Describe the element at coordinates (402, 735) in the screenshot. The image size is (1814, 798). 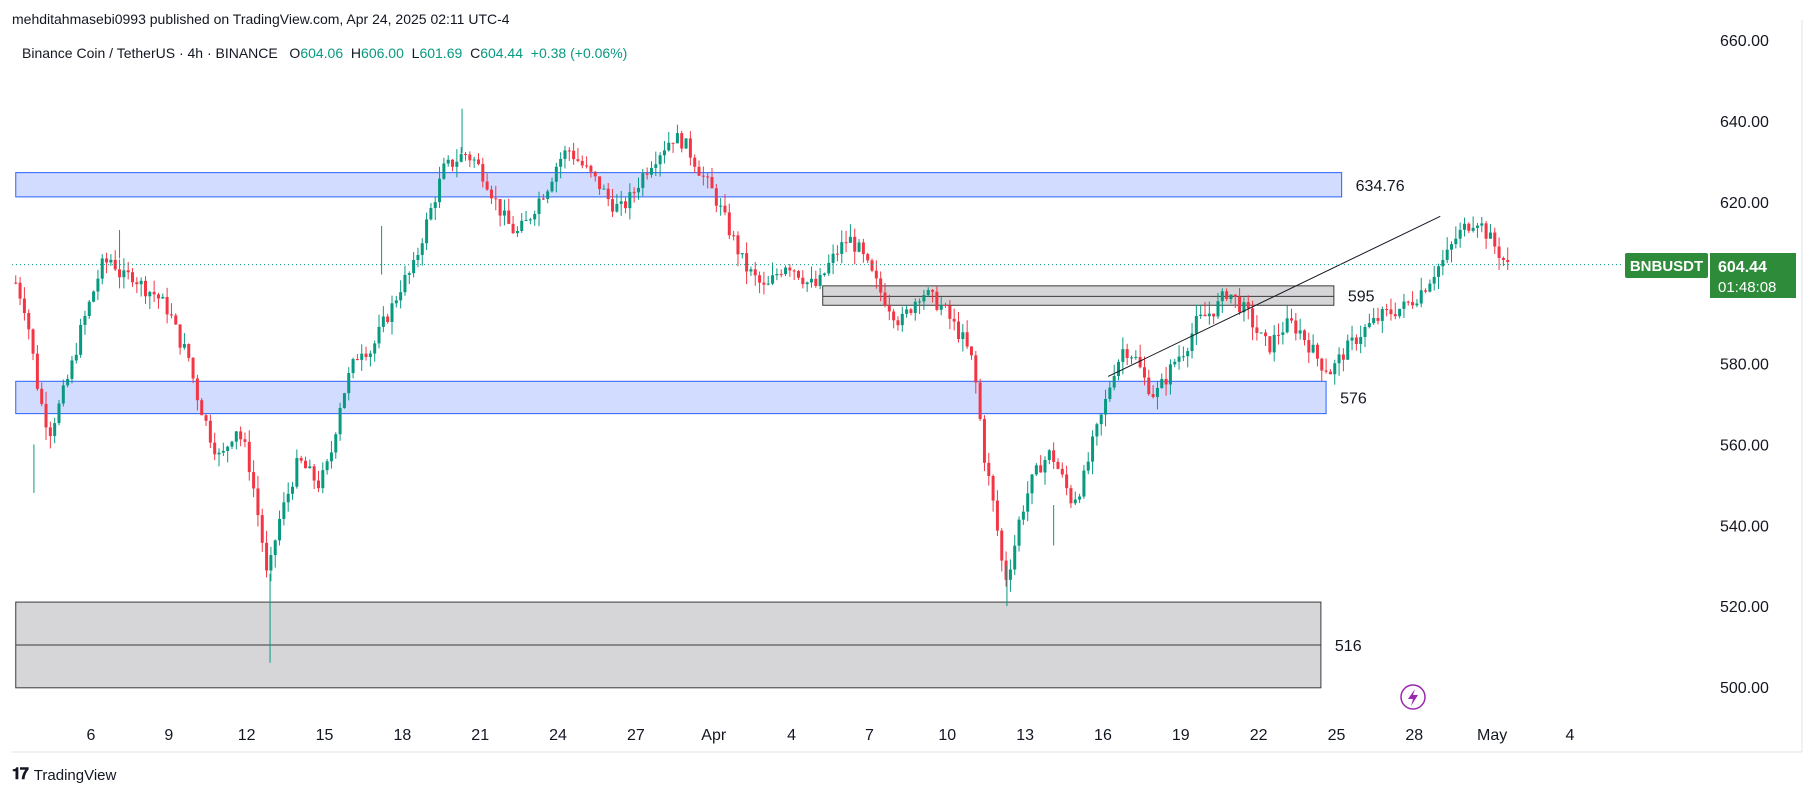
I see `time-tick-label: 18` at that location.